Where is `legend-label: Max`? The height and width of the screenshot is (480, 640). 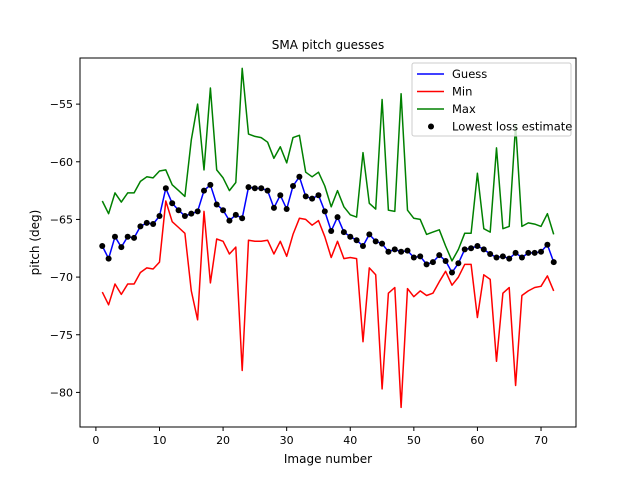 legend-label: Max is located at coordinates (464, 109).